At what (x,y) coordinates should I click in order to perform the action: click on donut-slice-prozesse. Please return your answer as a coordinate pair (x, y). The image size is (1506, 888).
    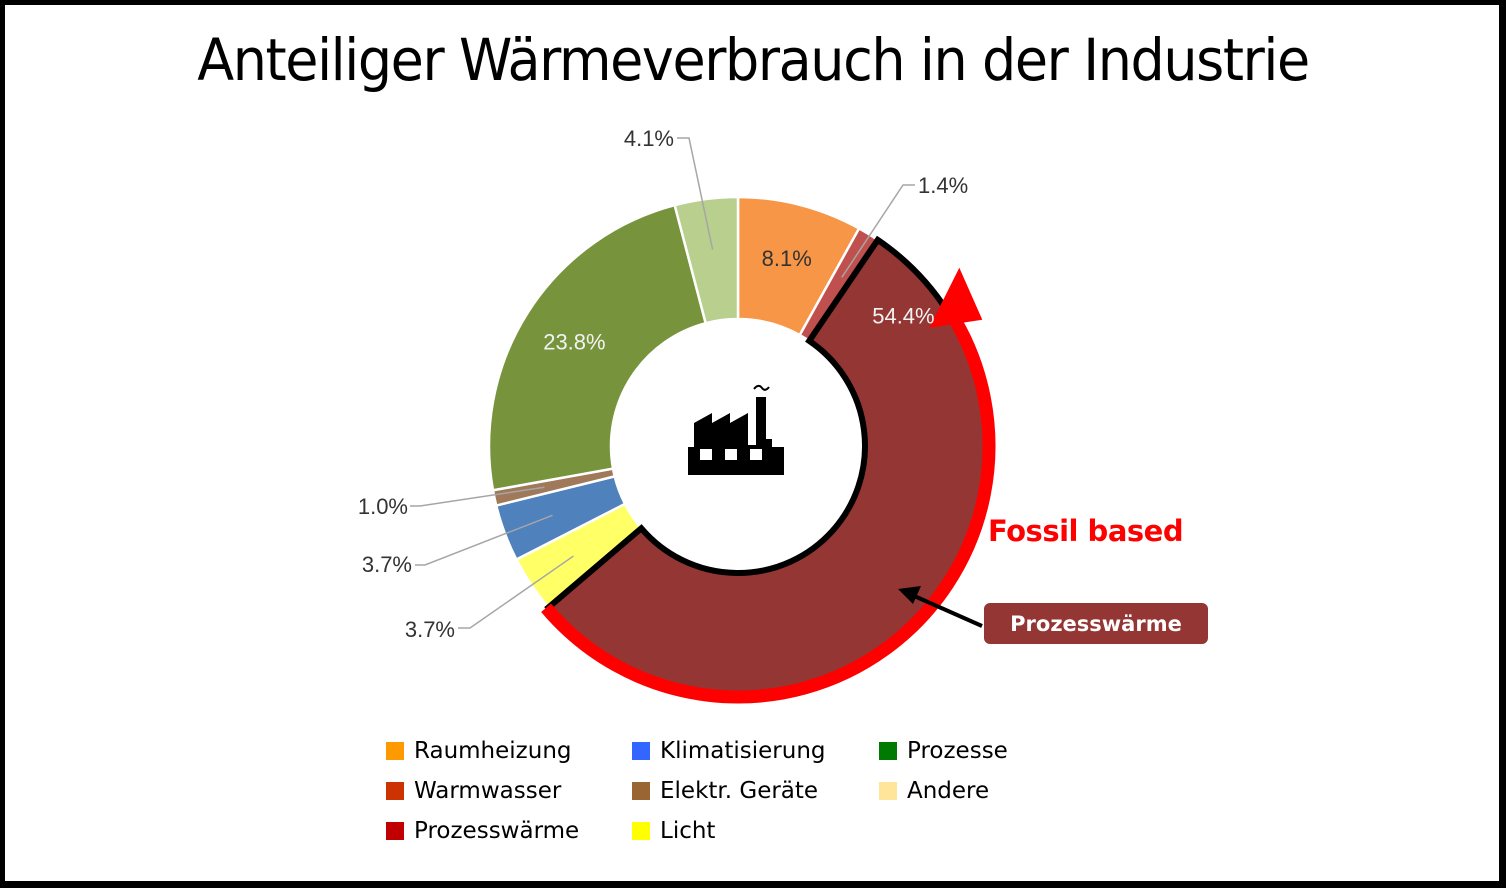
    Looking at the image, I should click on (597, 347).